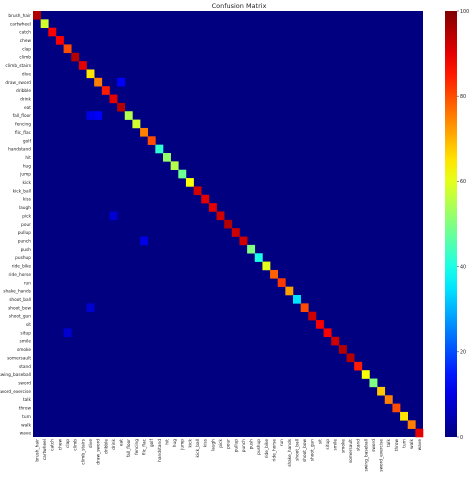  I want to click on column-label: kiss, so click(206, 442).